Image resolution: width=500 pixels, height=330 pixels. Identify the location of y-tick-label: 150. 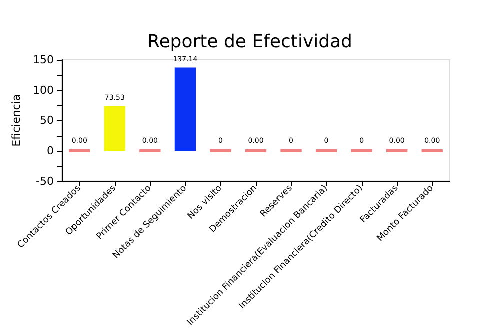
(43, 60).